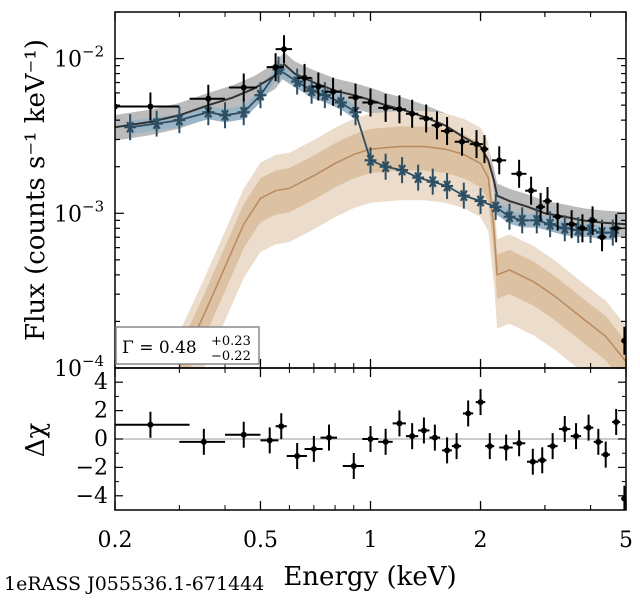 This screenshot has width=640, height=600. What do you see at coordinates (159, 348) in the screenshot?
I see `gamma-text: Γ = 0.48` at bounding box center [159, 348].